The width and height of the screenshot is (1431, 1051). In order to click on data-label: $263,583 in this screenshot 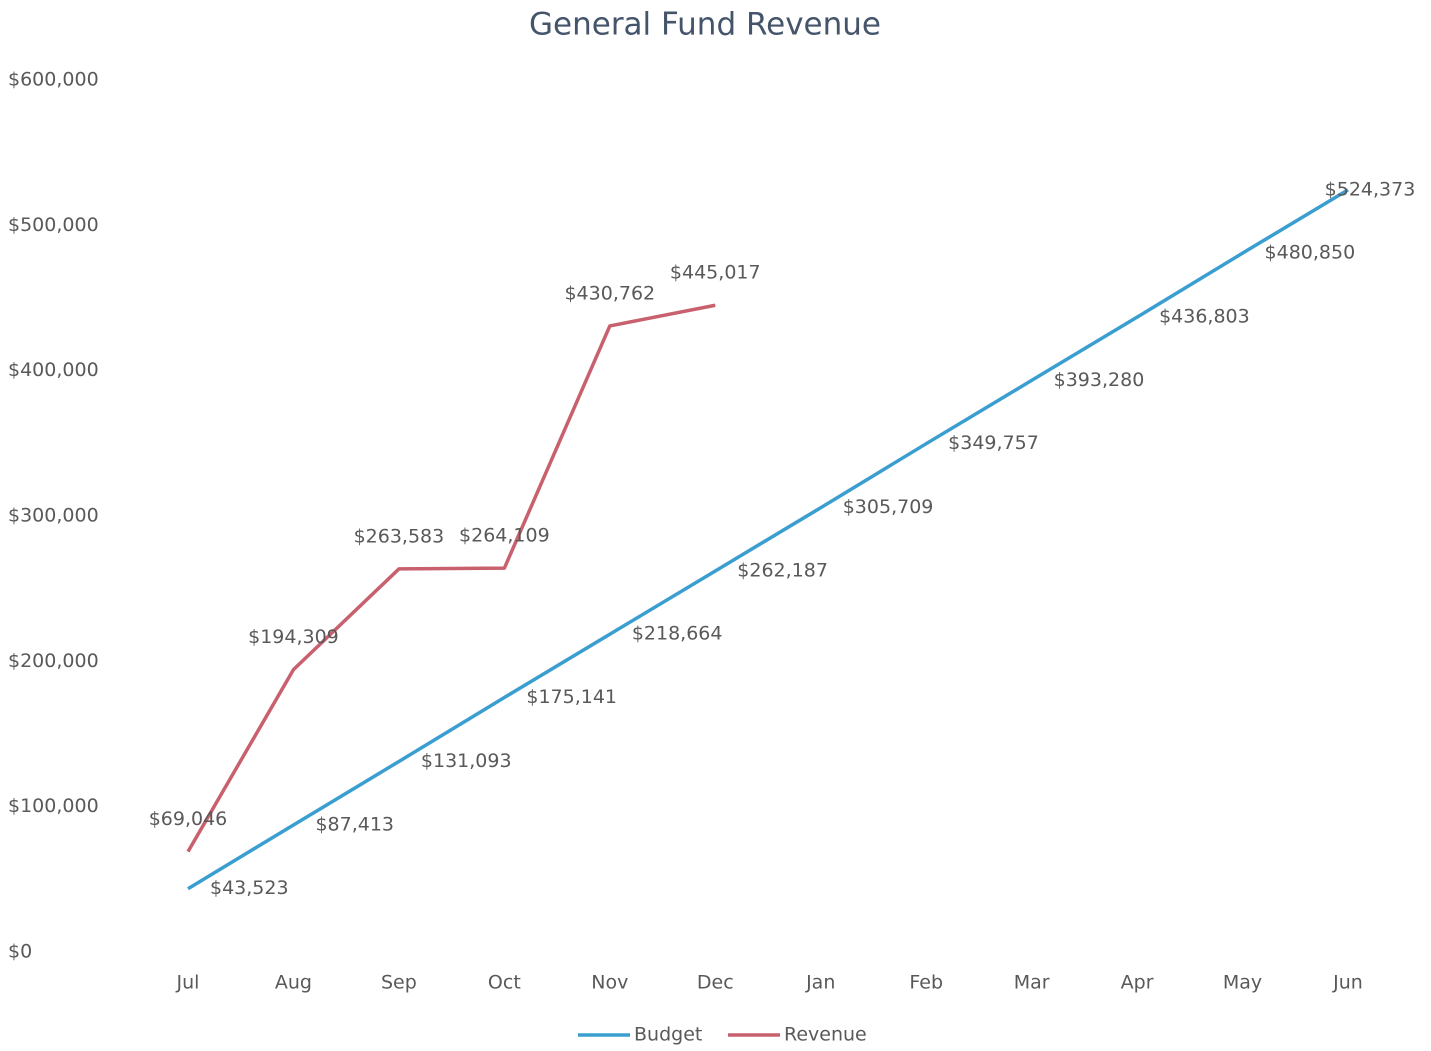, I will do `click(399, 536)`.